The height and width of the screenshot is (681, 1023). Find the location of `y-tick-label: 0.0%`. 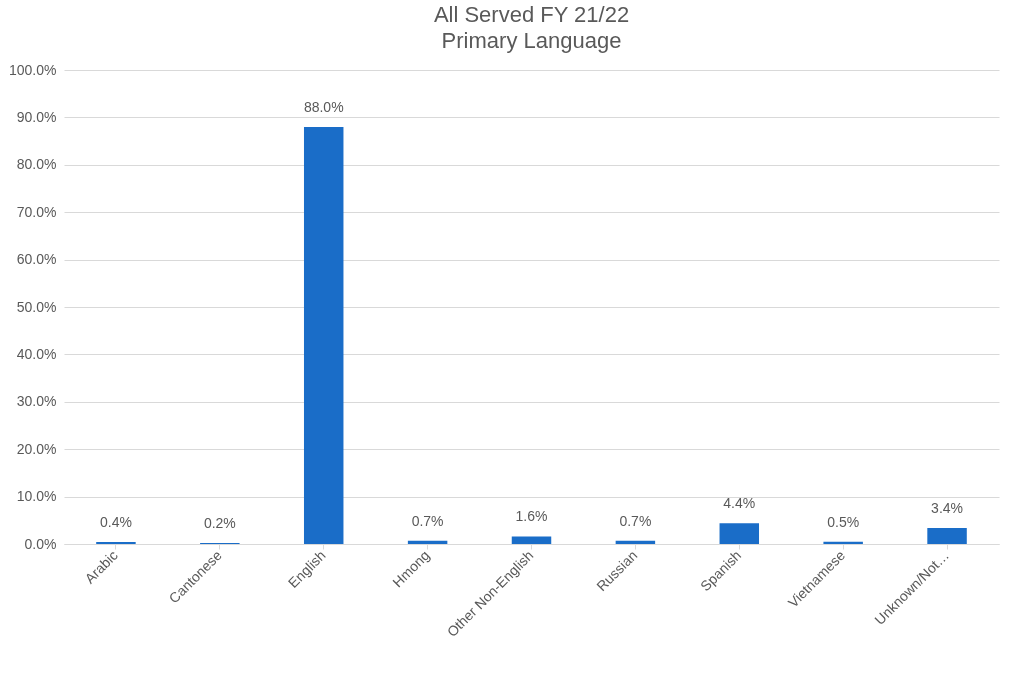

y-tick-label: 0.0% is located at coordinates (40, 543).